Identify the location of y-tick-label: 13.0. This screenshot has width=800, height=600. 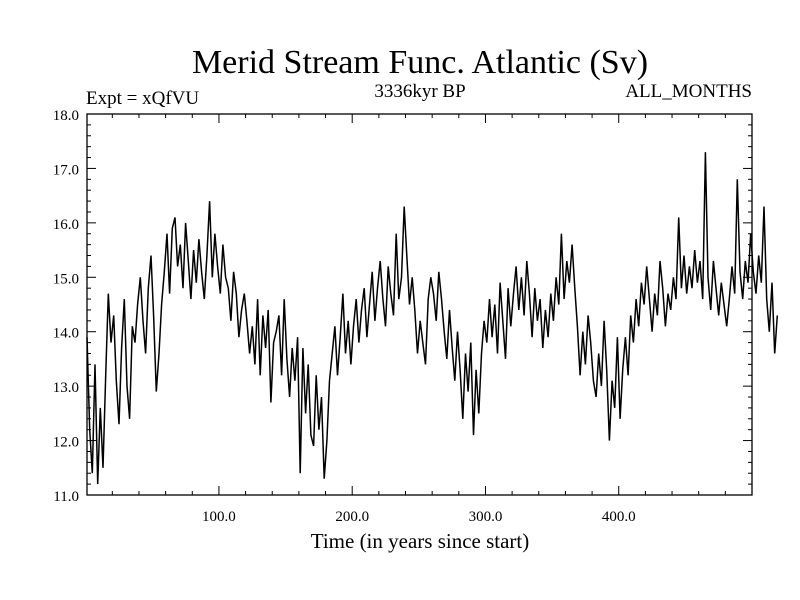
(66, 388).